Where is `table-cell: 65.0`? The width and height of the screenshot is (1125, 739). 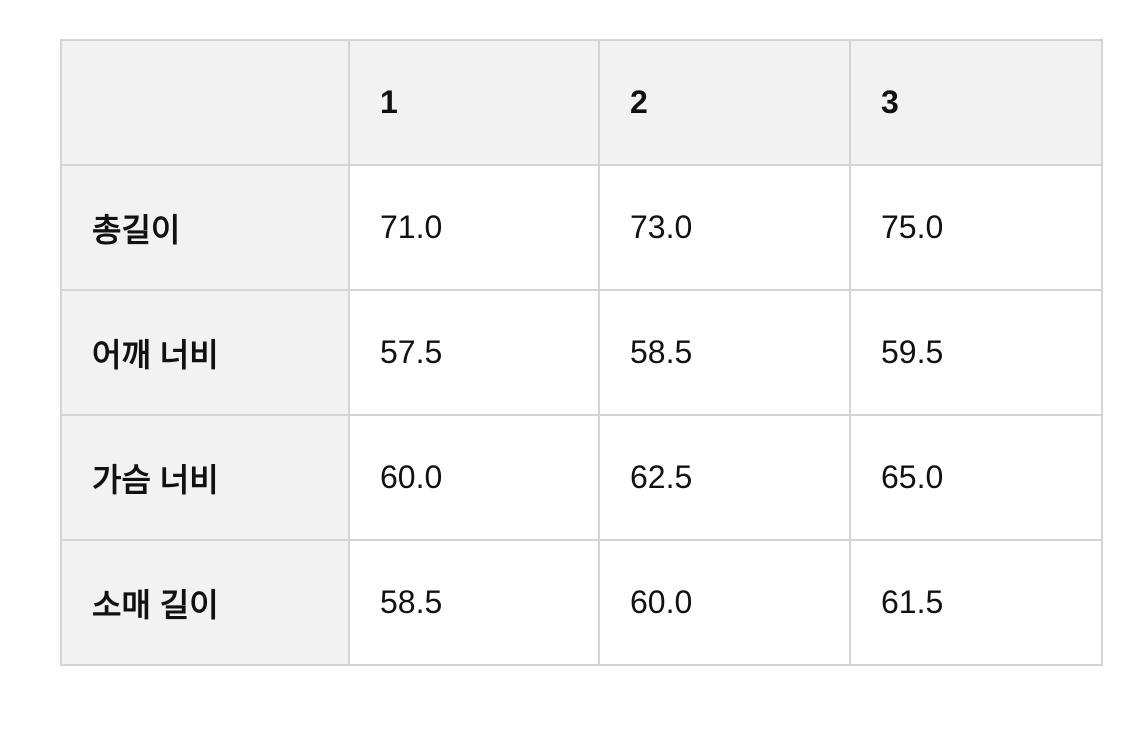
table-cell: 65.0 is located at coordinates (976, 477).